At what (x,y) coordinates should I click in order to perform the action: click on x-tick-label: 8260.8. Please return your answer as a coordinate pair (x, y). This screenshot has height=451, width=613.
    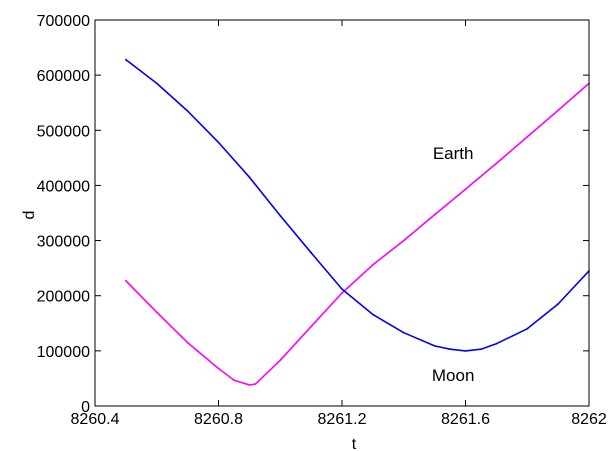
    Looking at the image, I should click on (218, 419).